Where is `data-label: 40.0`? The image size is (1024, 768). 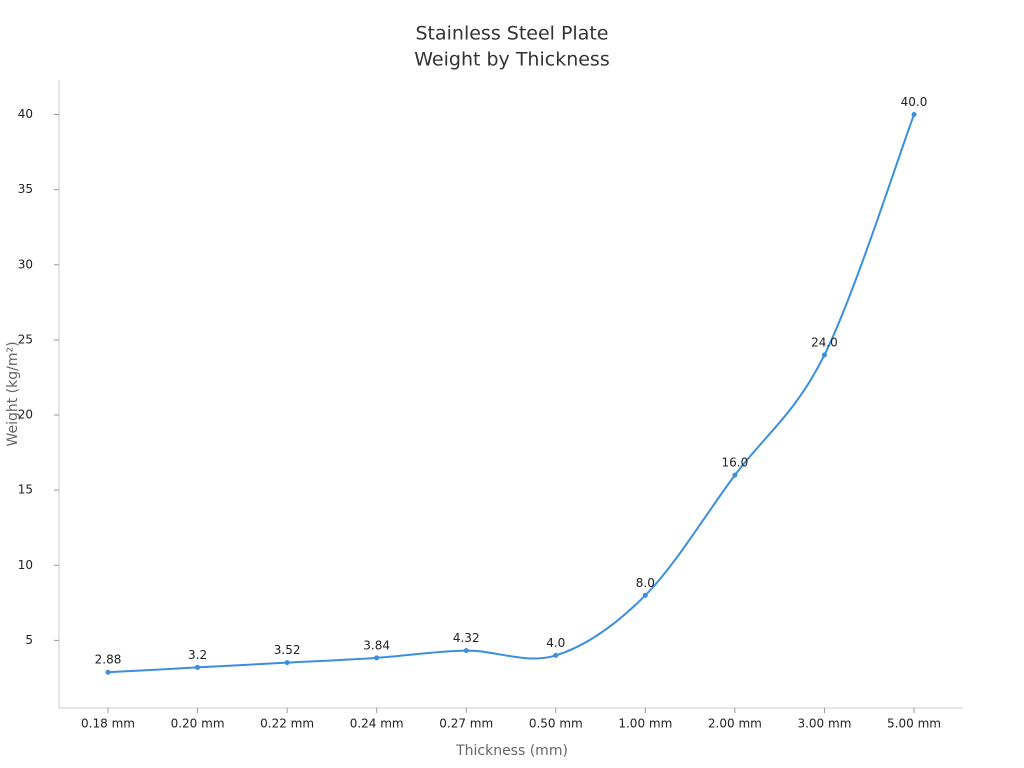
data-label: 40.0 is located at coordinates (914, 102).